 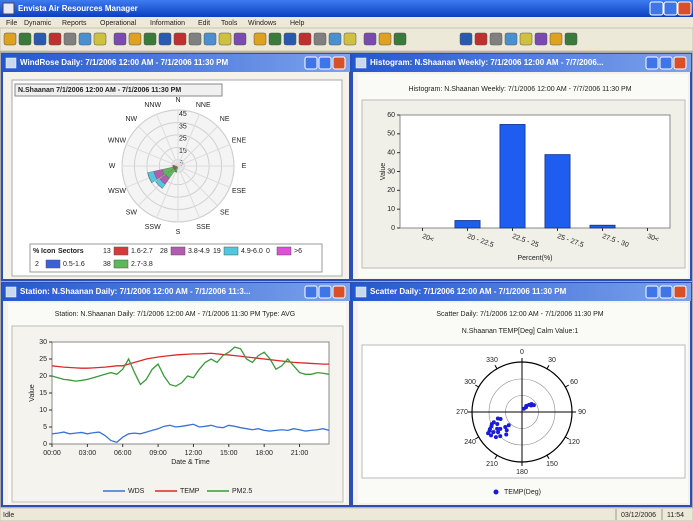 What do you see at coordinates (225, 119) in the screenshot?
I see `direction-label: NE` at bounding box center [225, 119].